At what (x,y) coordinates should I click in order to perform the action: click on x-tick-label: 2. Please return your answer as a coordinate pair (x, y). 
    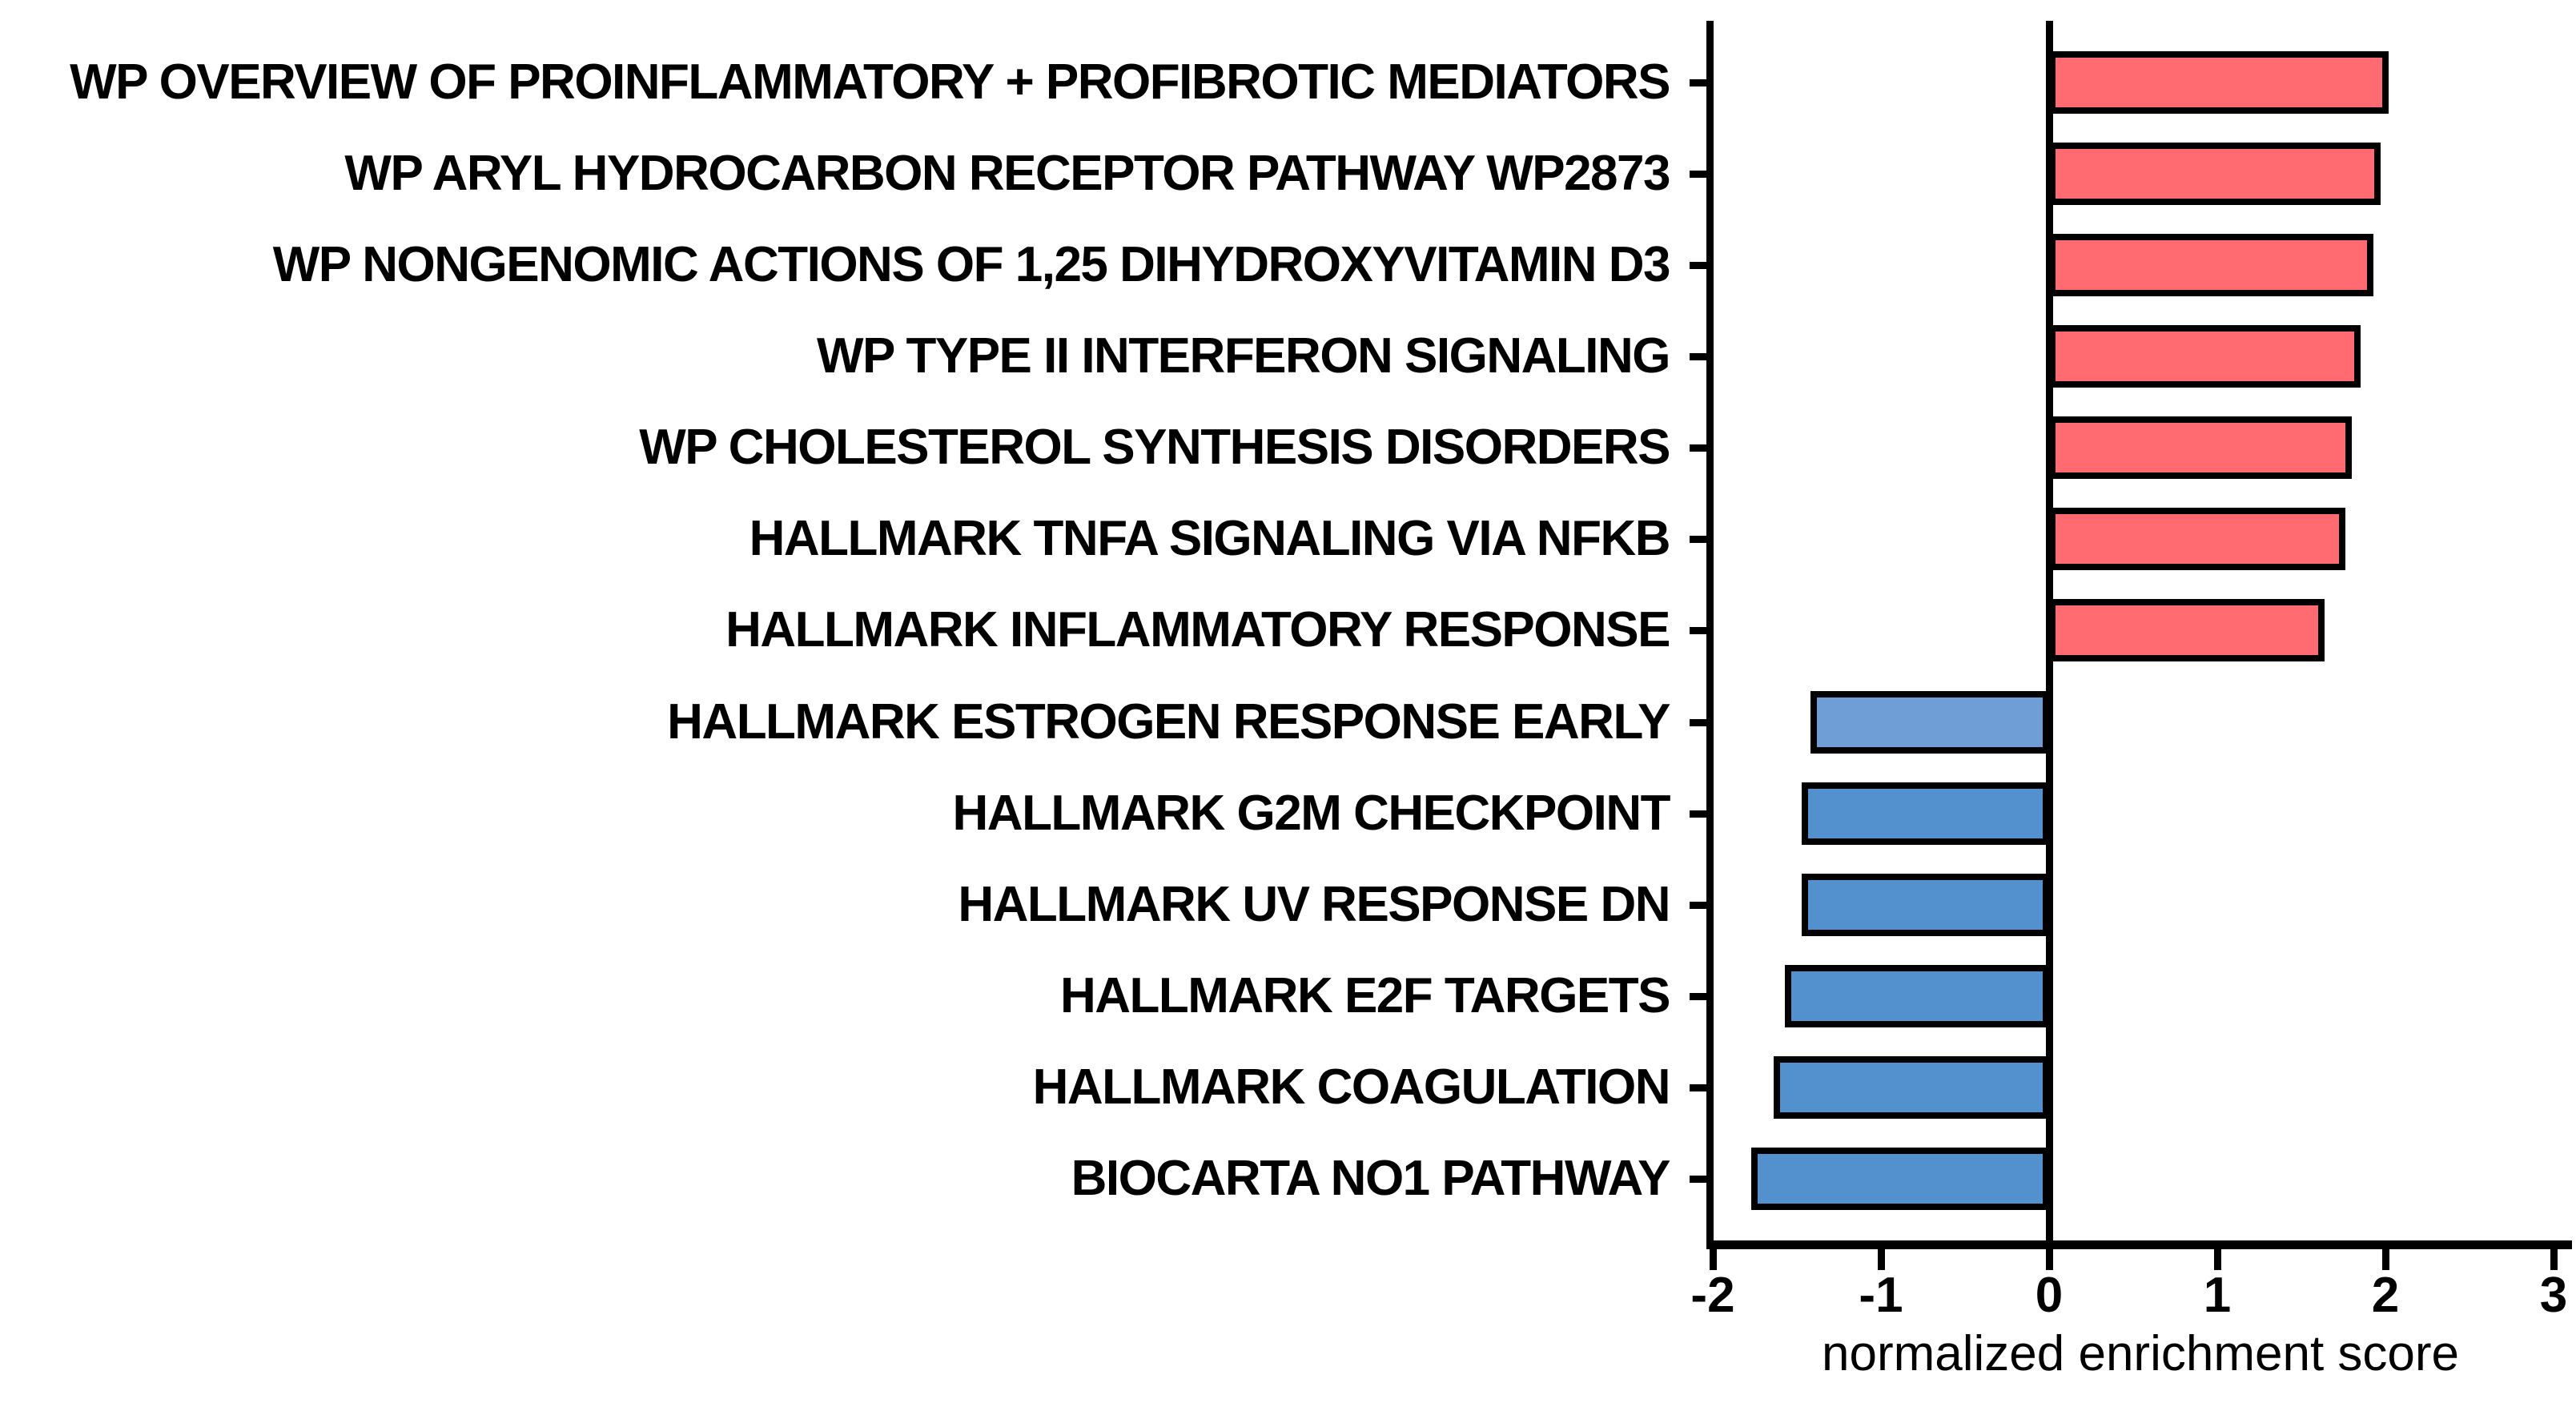
    Looking at the image, I should click on (2385, 1295).